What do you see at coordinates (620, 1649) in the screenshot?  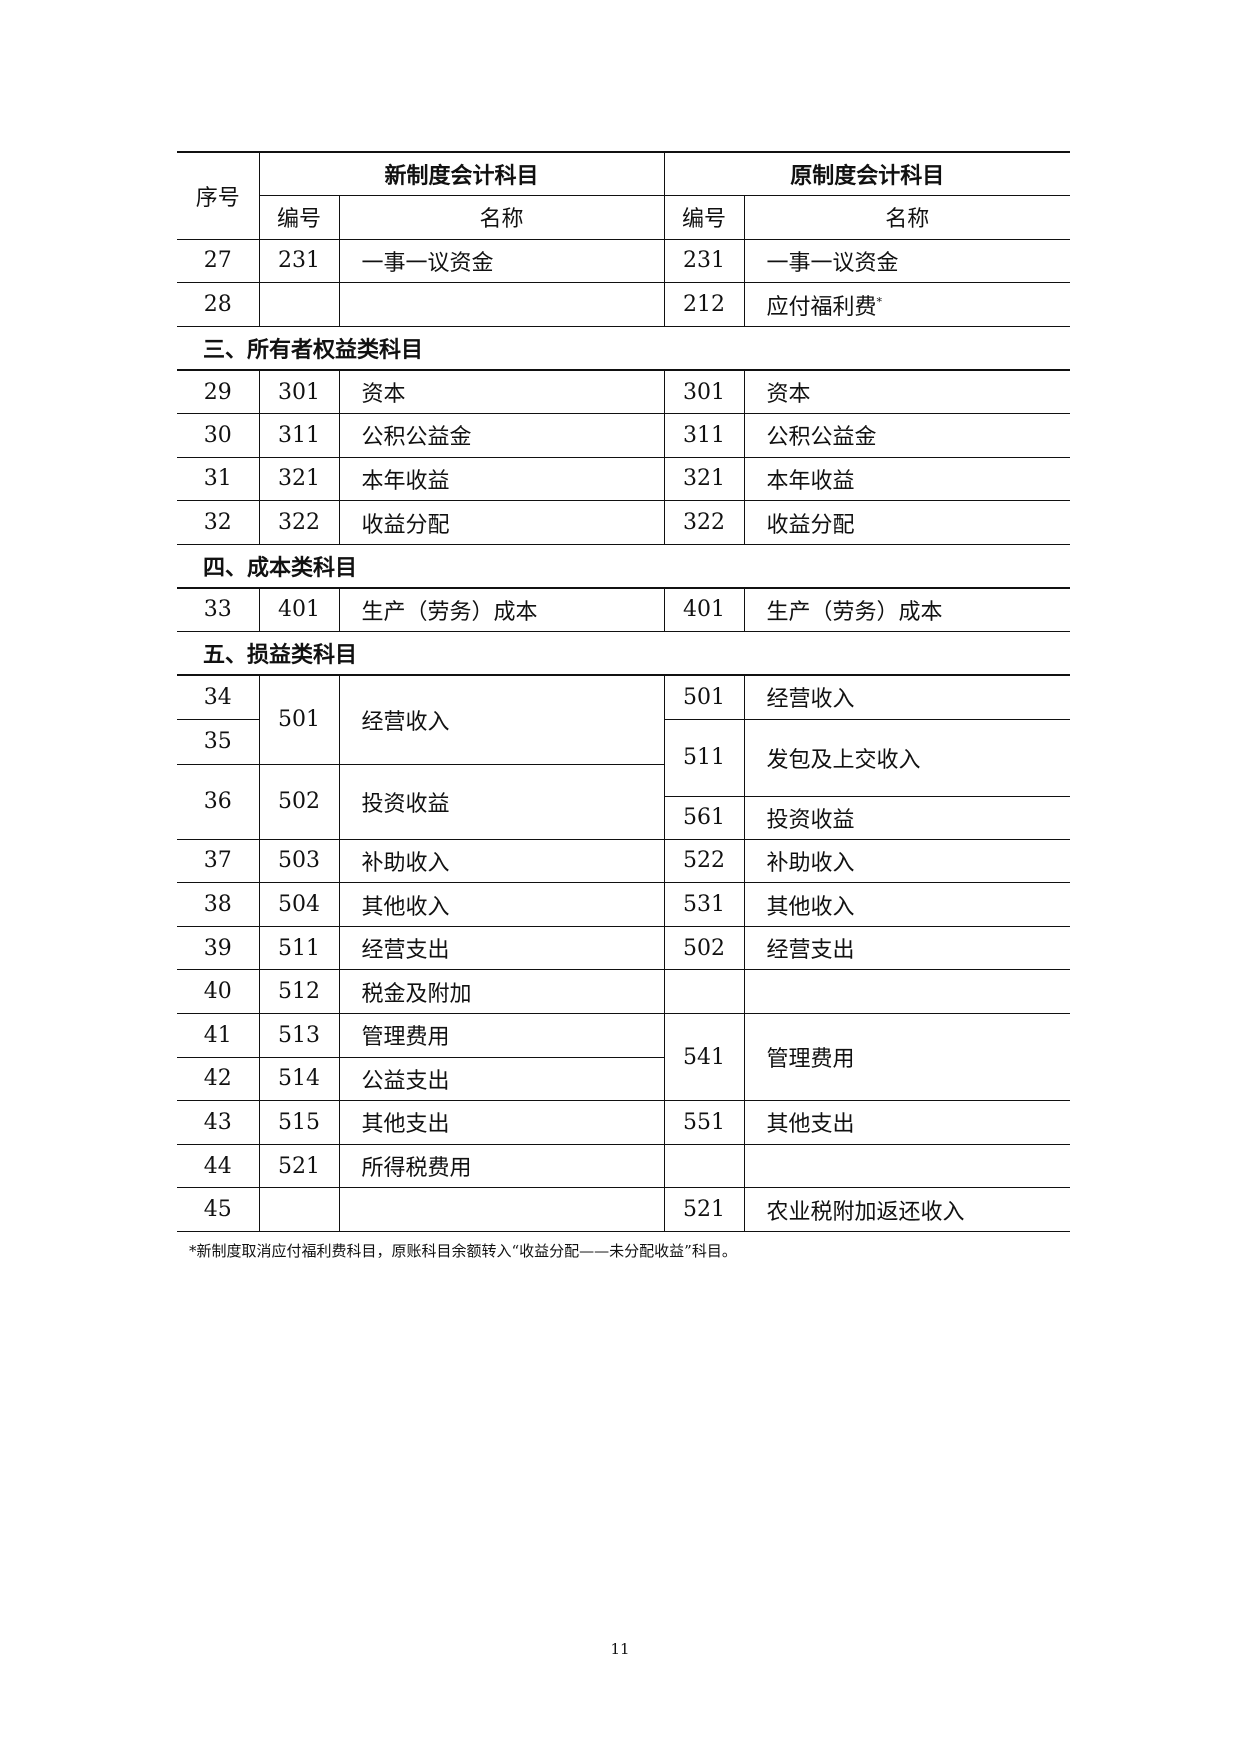 I see `page-number: 11` at bounding box center [620, 1649].